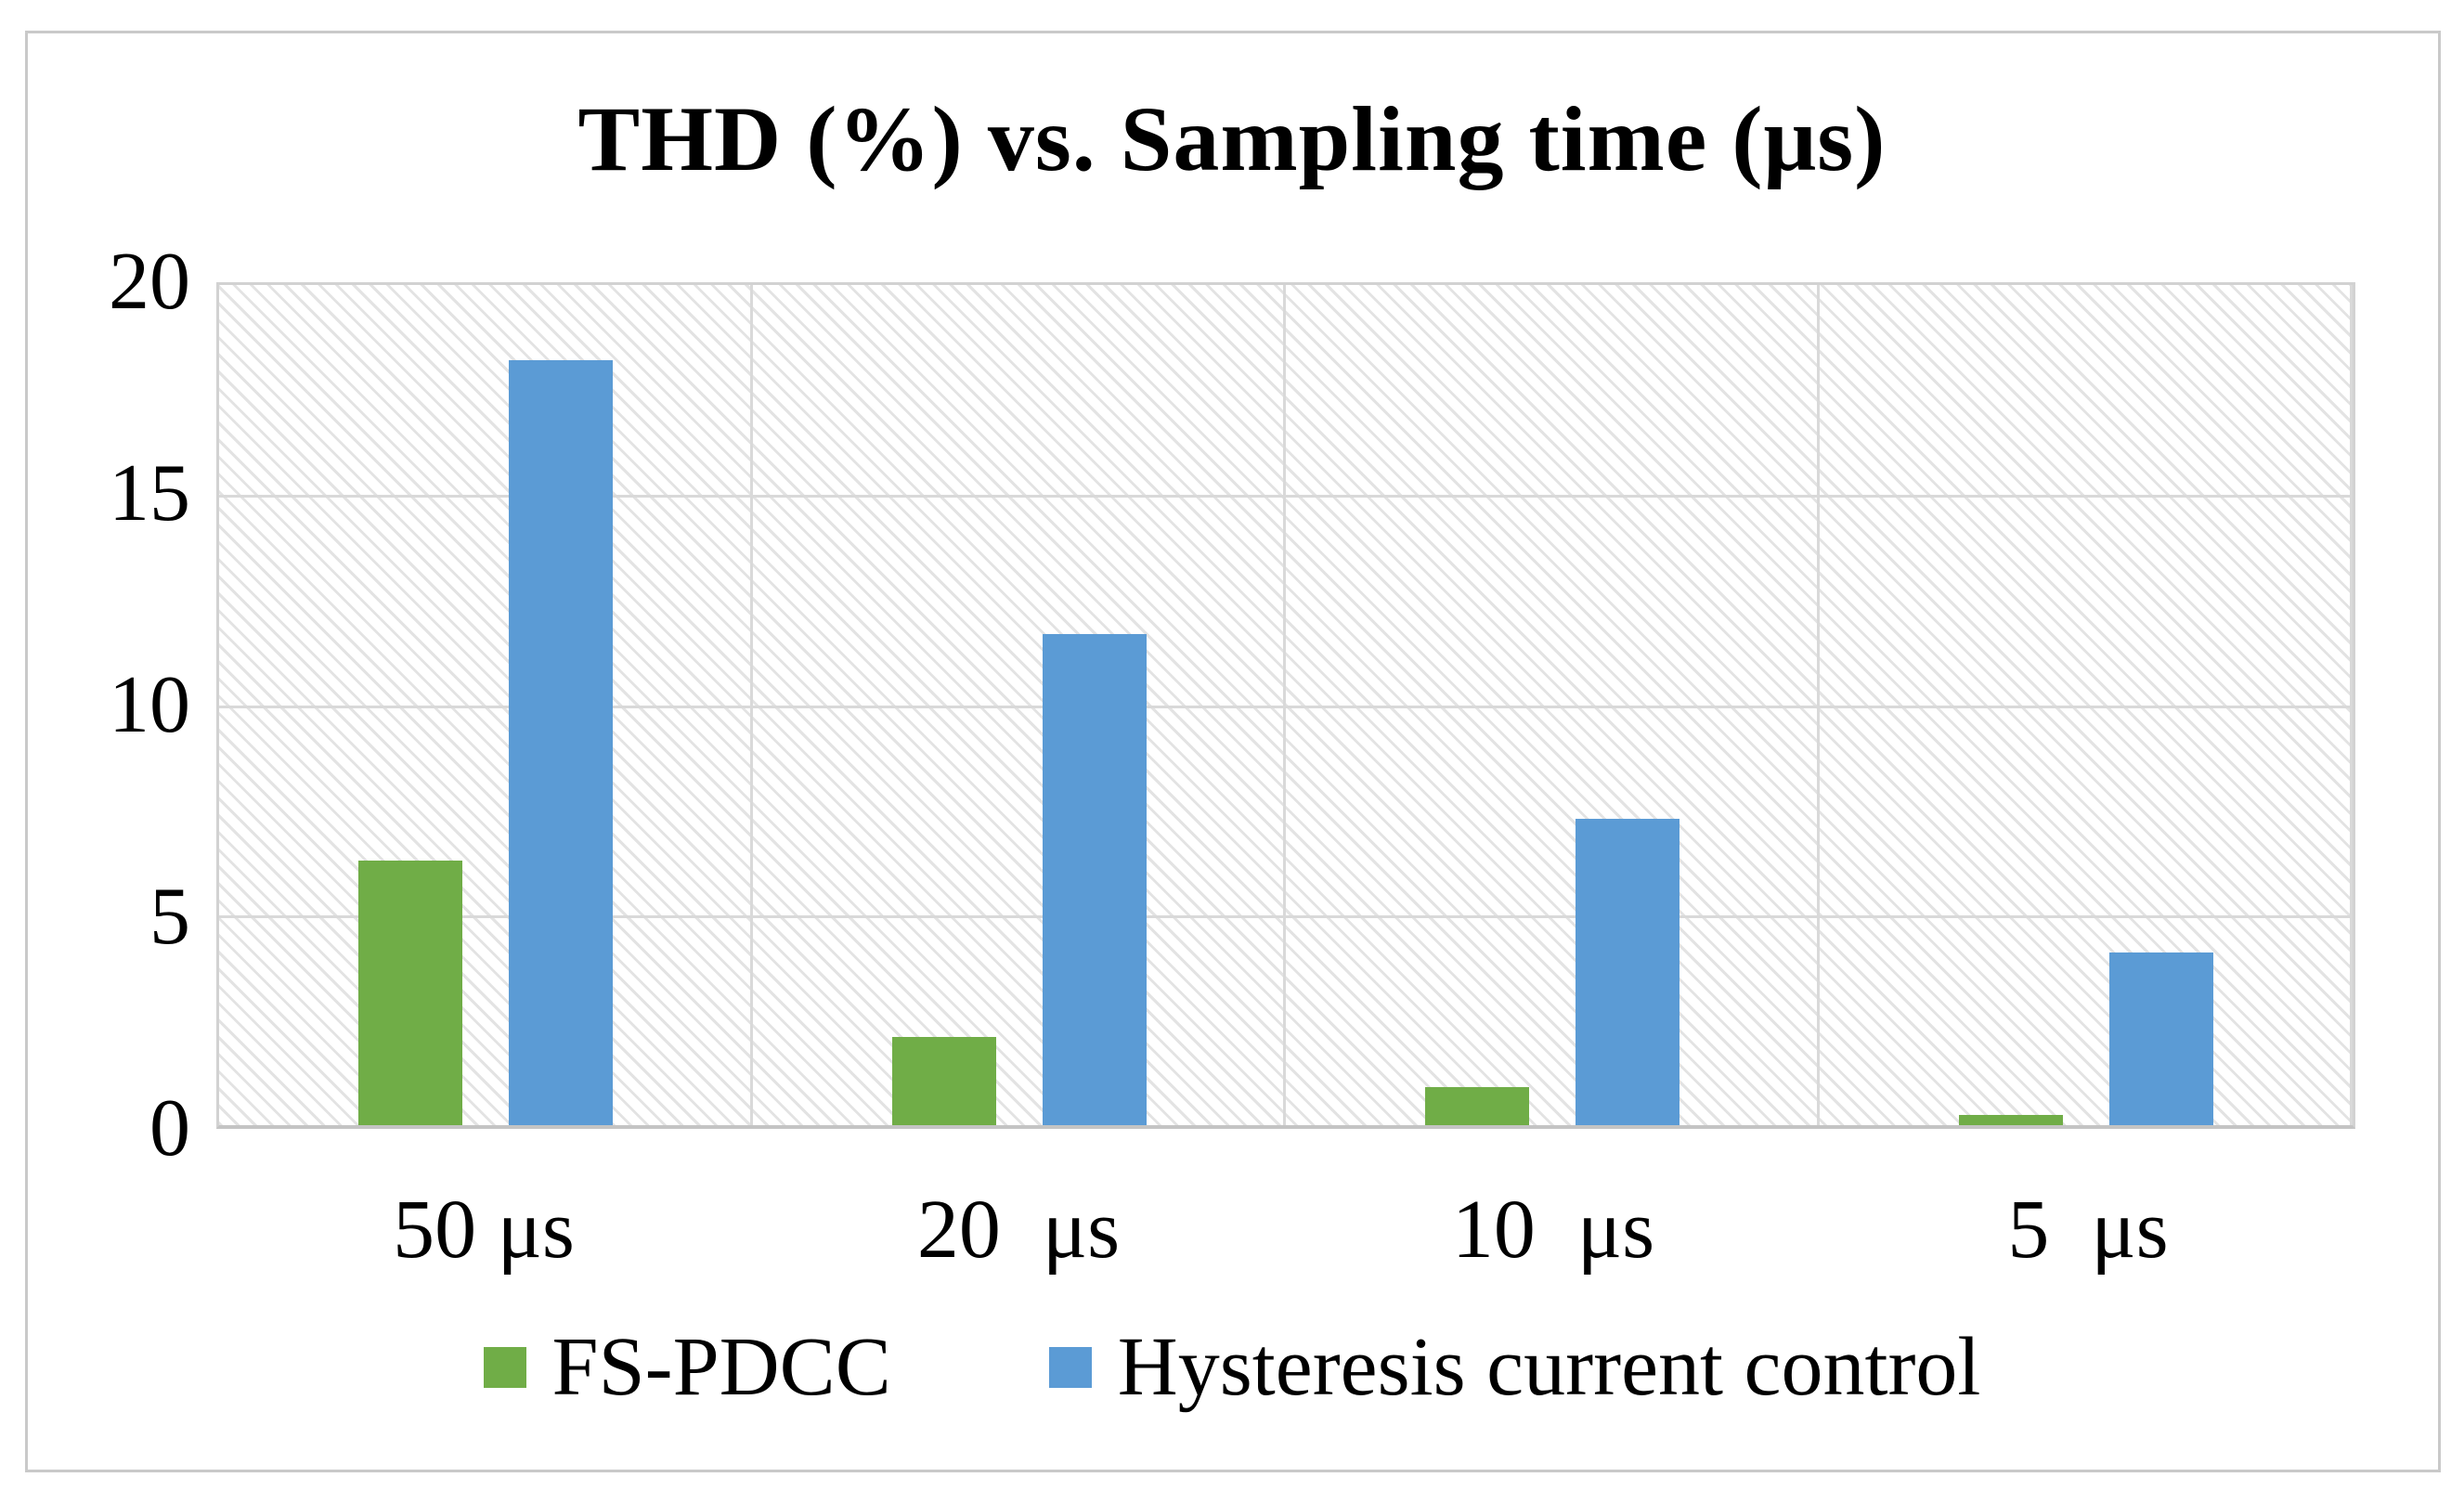  I want to click on x-axis: 50 μs 20 μs 10 μs 5 μs, so click(1285, 1232).